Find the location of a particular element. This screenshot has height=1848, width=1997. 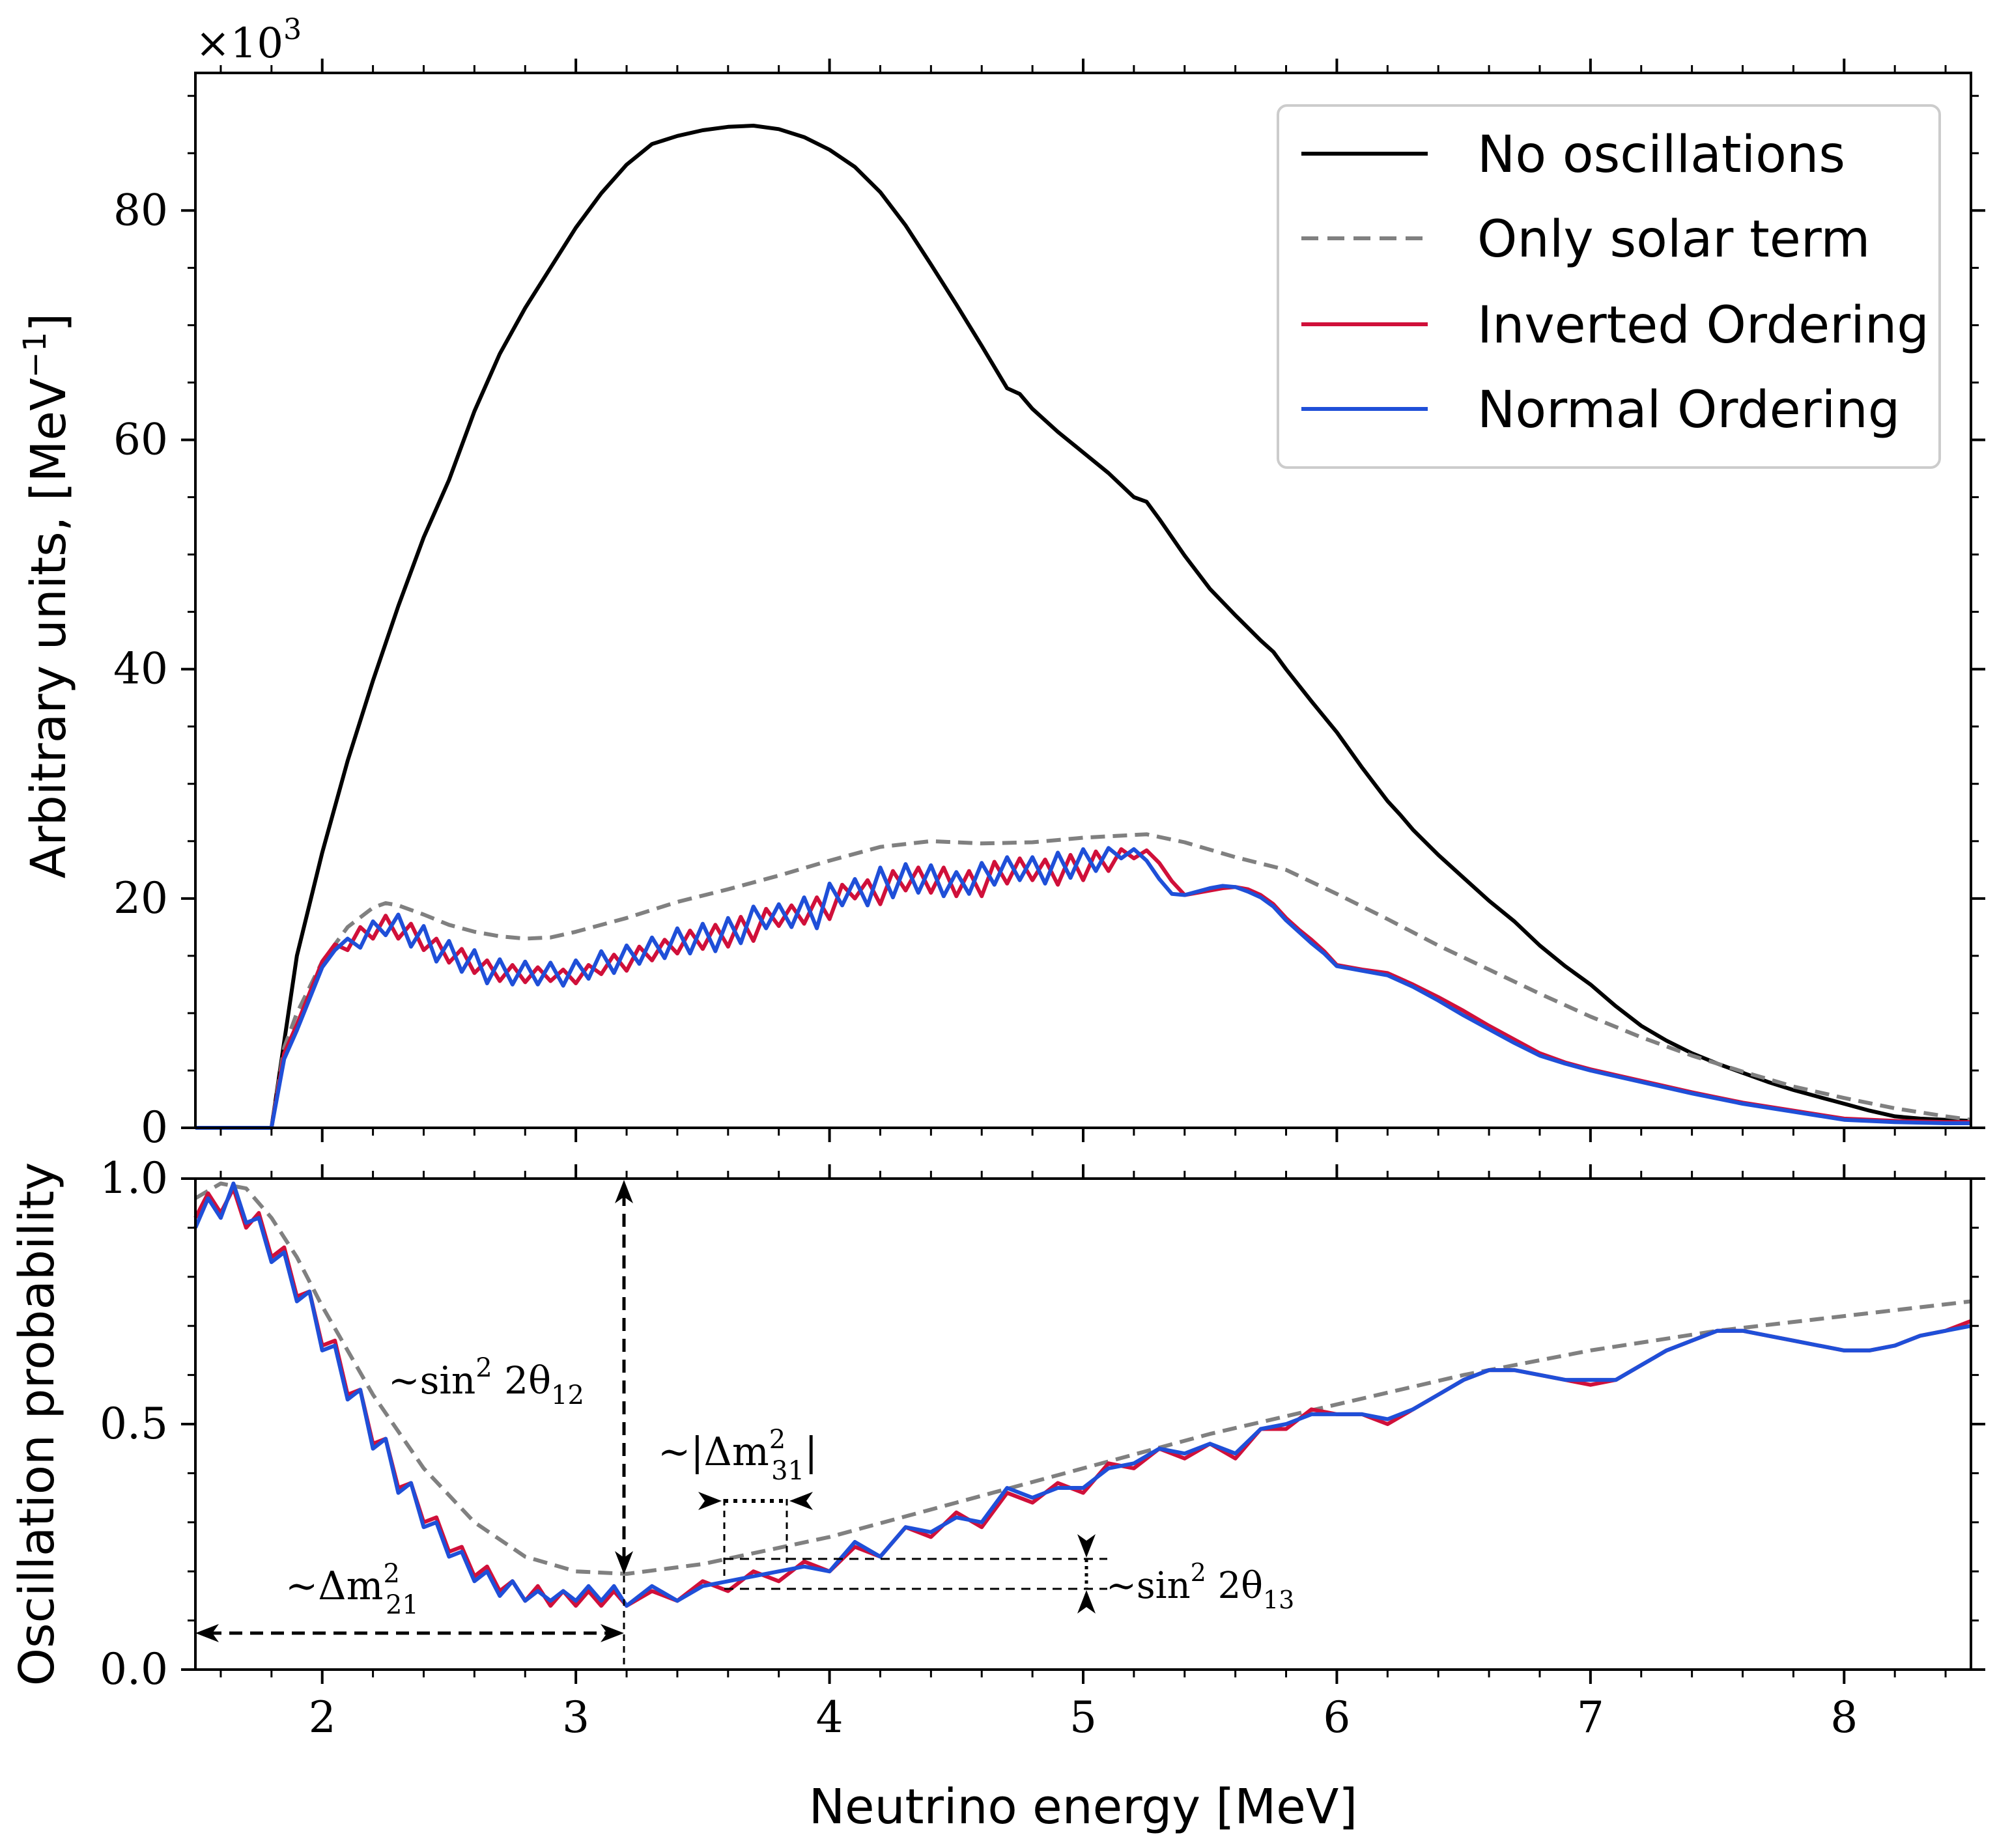

bottom-x-tick-label: 7 is located at coordinates (1590, 1718).